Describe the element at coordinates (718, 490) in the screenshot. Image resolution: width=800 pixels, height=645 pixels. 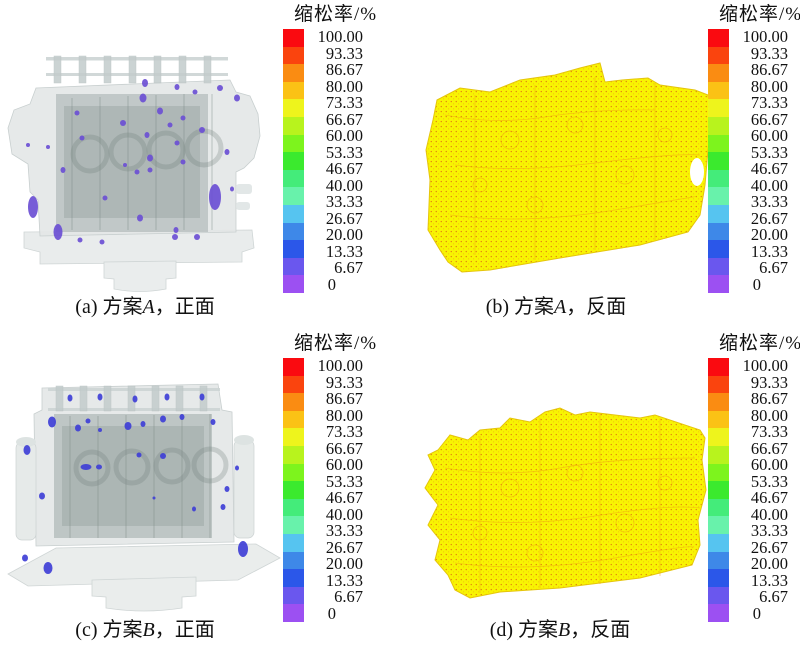
I see `colorbar` at that location.